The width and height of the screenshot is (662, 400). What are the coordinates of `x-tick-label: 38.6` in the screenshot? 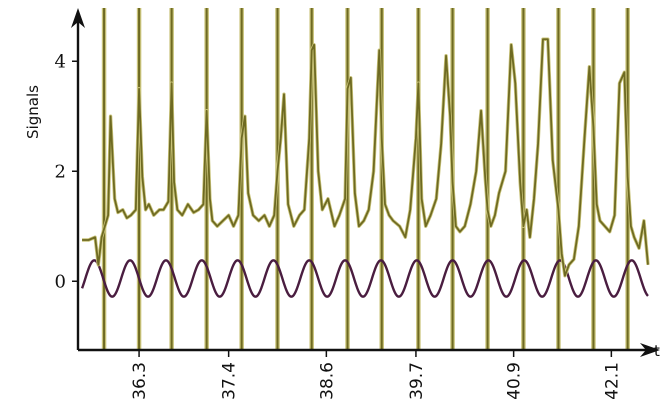 It's located at (327, 381).